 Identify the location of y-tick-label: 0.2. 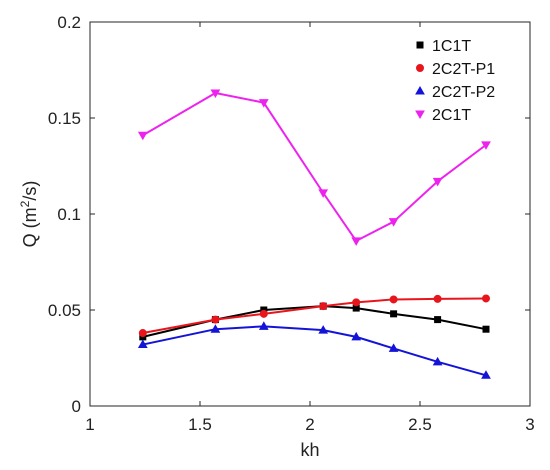
(69, 22).